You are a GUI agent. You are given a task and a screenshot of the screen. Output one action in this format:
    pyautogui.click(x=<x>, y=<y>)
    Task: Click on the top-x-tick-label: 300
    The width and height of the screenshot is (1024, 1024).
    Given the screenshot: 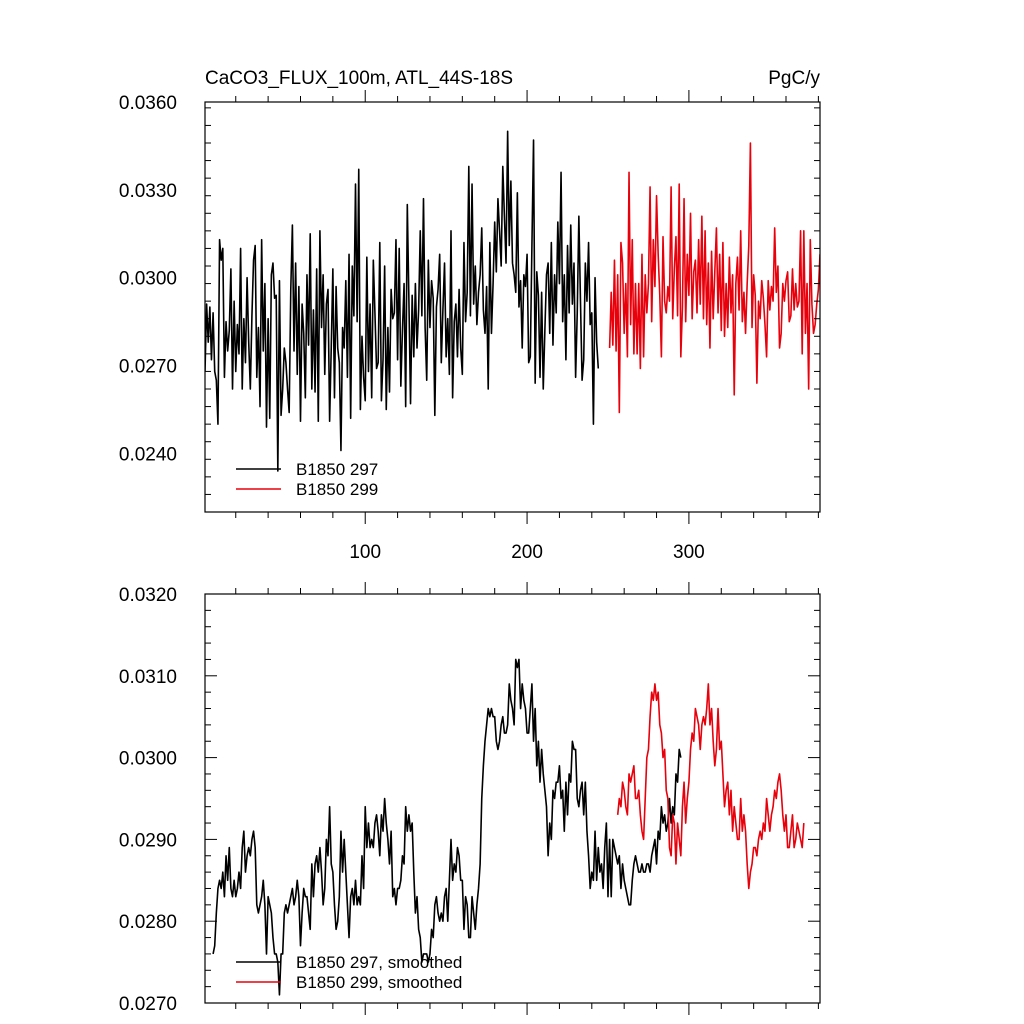 What is the action you would take?
    pyautogui.click(x=689, y=552)
    